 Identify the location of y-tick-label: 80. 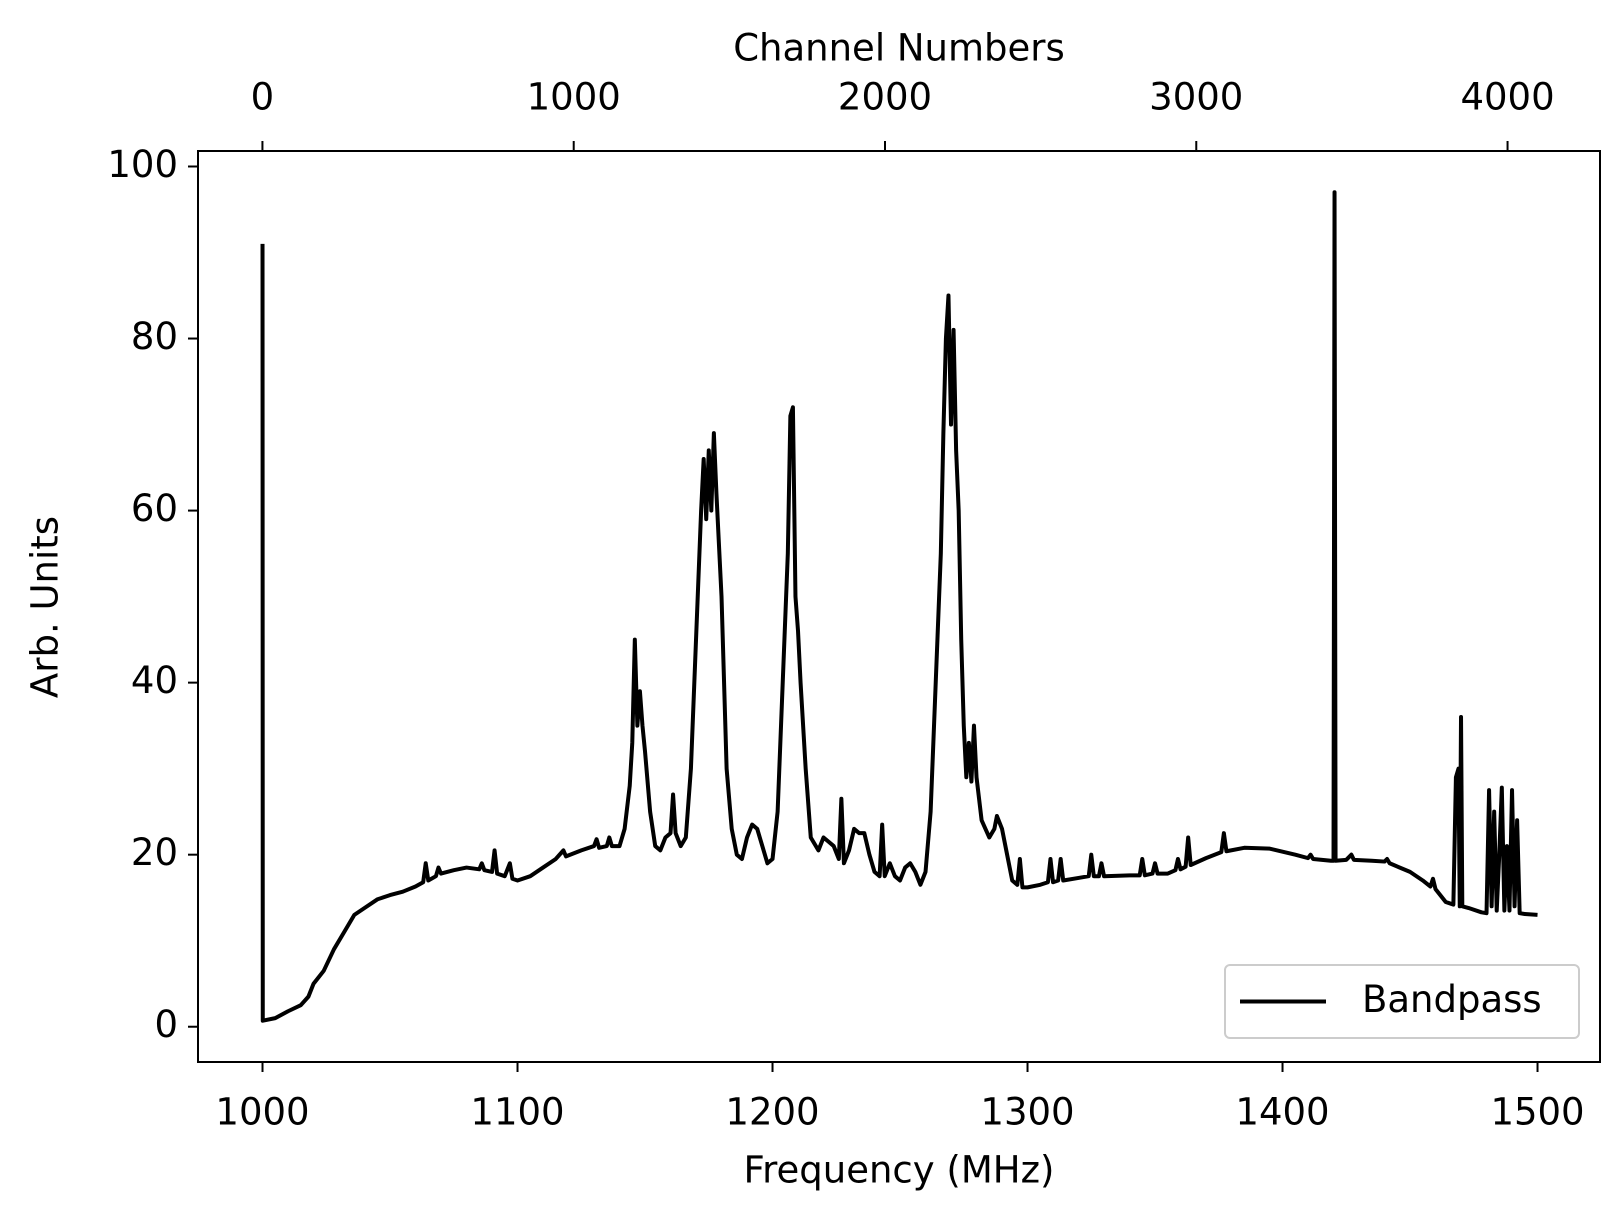
(154, 336).